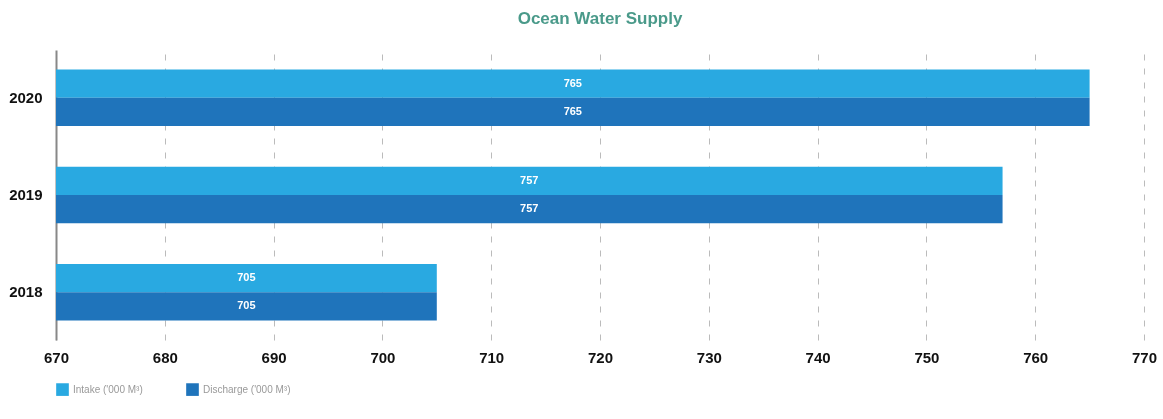  Describe the element at coordinates (165, 357) in the screenshot. I see `x-tick-label: 680` at that location.